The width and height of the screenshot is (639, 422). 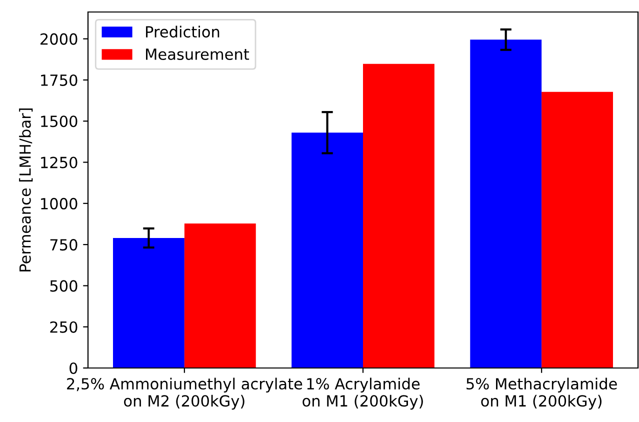 What do you see at coordinates (198, 54) in the screenshot?
I see `legend-label: Measurement` at bounding box center [198, 54].